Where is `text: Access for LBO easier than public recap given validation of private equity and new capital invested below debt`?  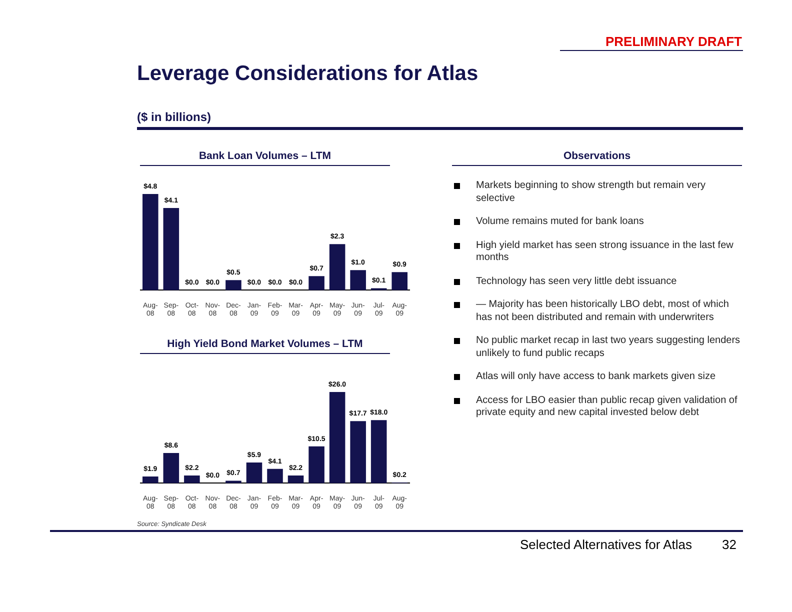 text: Access for LBO easier than public recap given validation of private equity and new capital invested below debt is located at coordinates (607, 406).